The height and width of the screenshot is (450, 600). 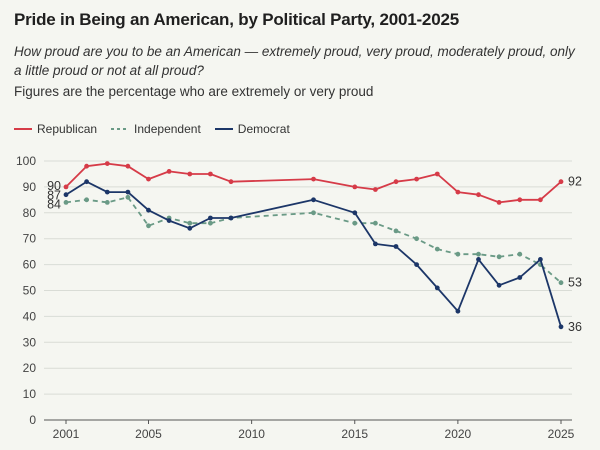 What do you see at coordinates (375, 244) in the screenshot?
I see `data-point-democrat-2016` at bounding box center [375, 244].